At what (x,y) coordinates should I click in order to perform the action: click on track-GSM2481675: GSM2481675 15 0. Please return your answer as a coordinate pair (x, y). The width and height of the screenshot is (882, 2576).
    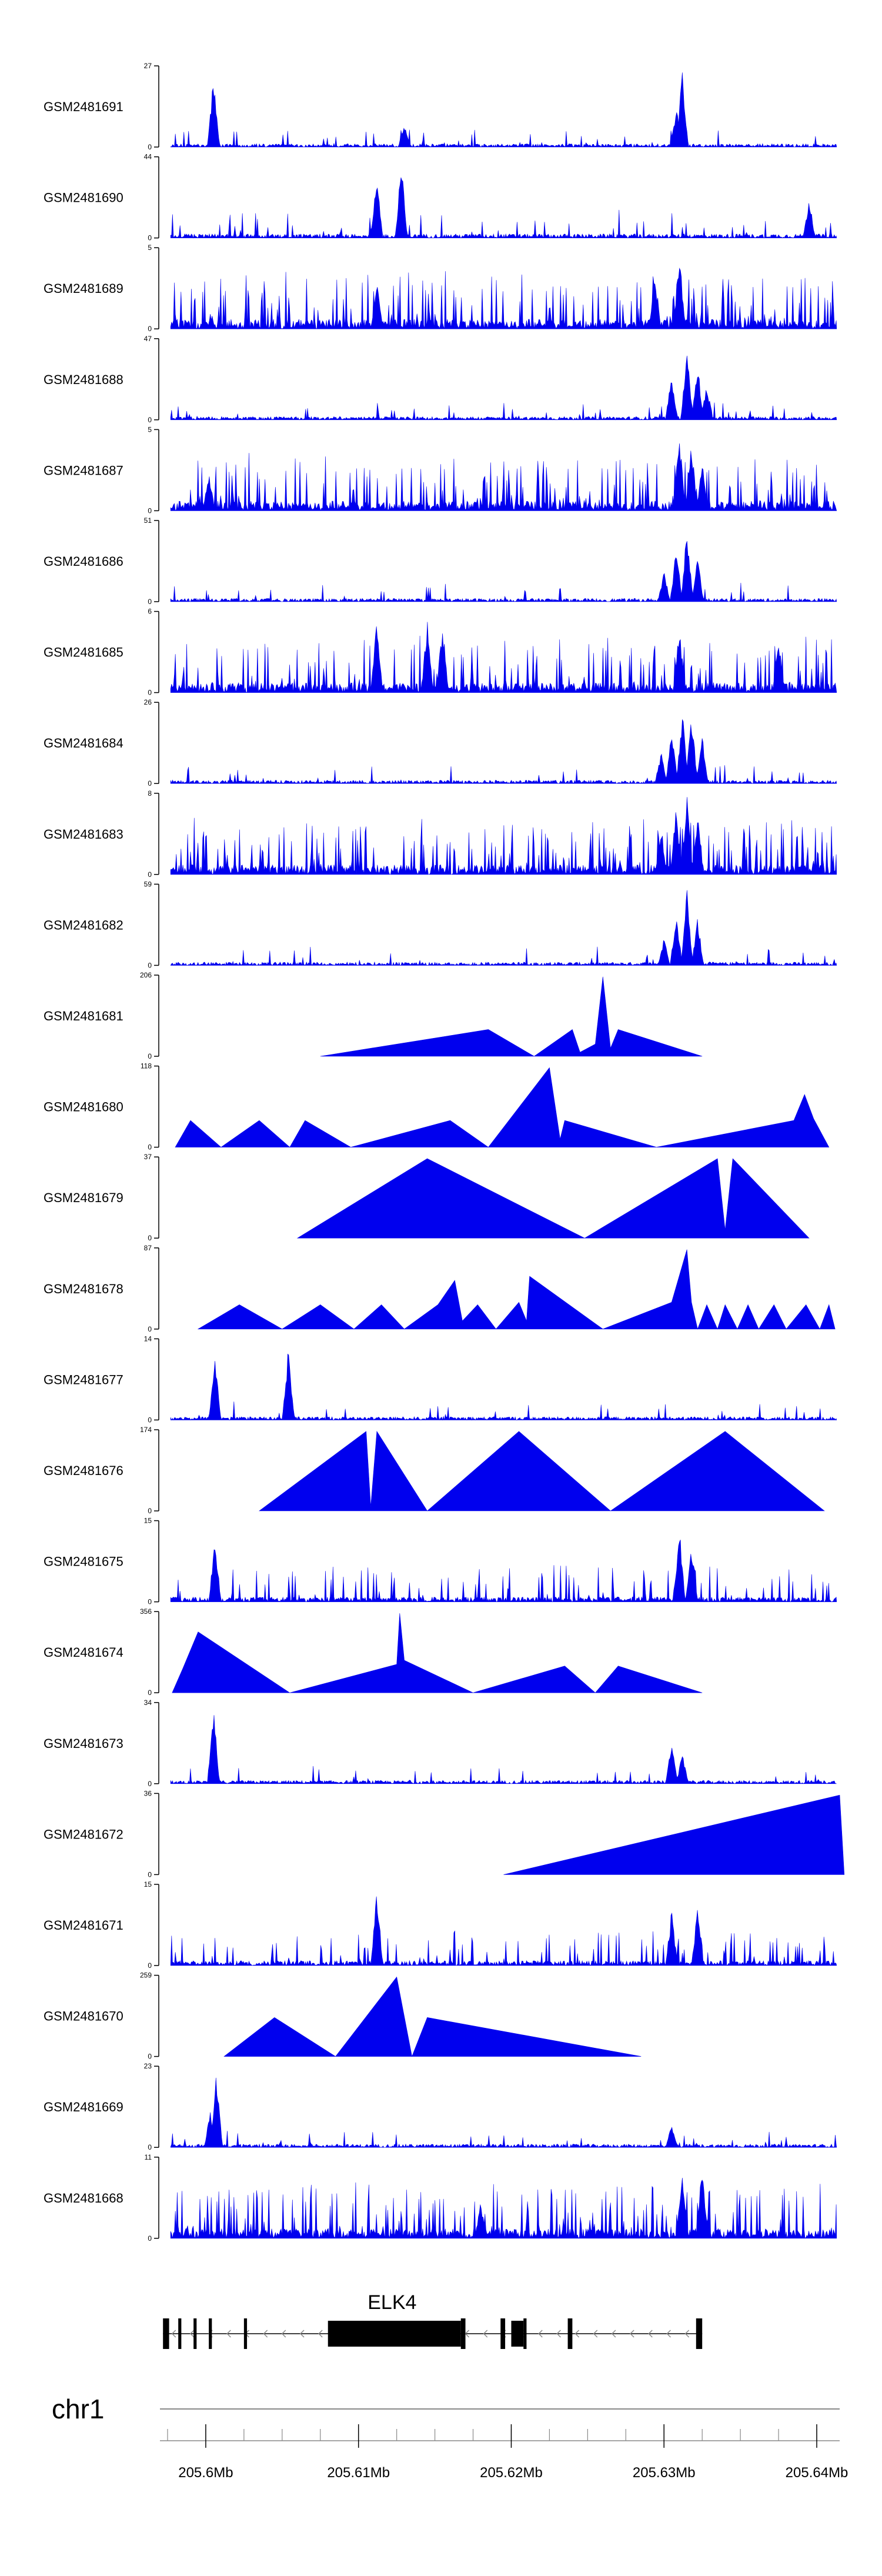
    Looking at the image, I should click on (440, 1561).